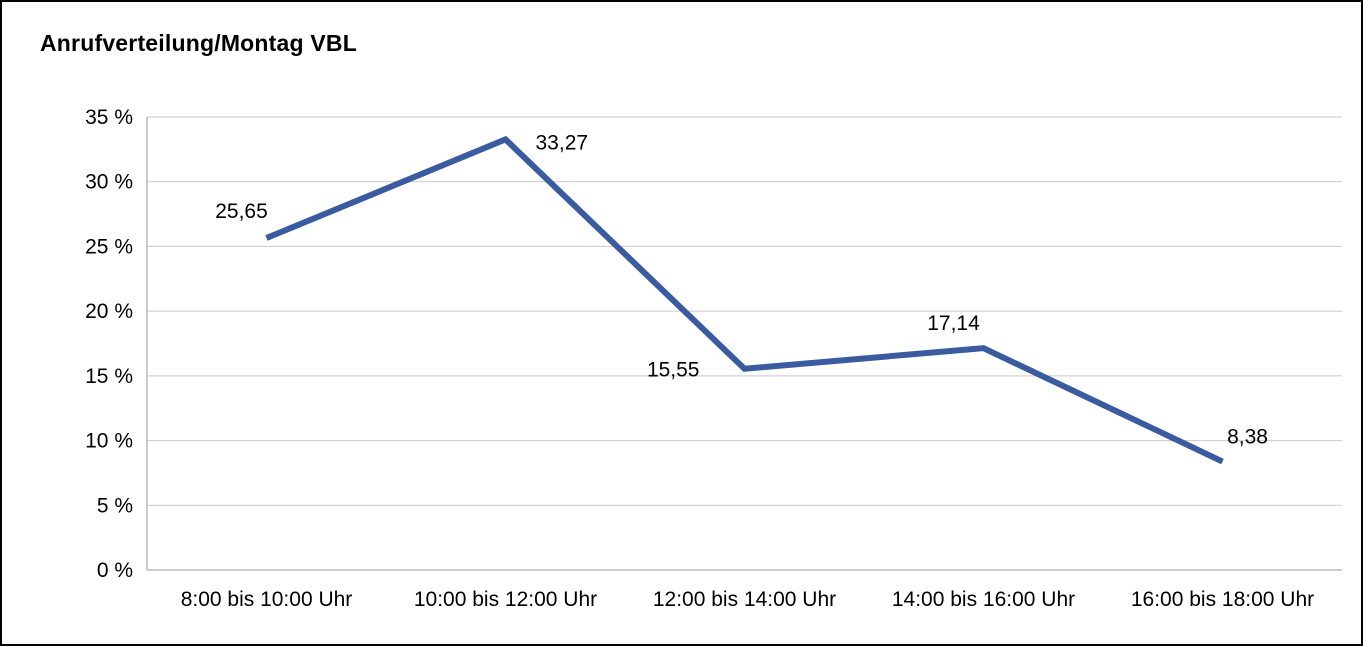 The image size is (1363, 648). I want to click on y-tick-label: 0 %, so click(115, 570).